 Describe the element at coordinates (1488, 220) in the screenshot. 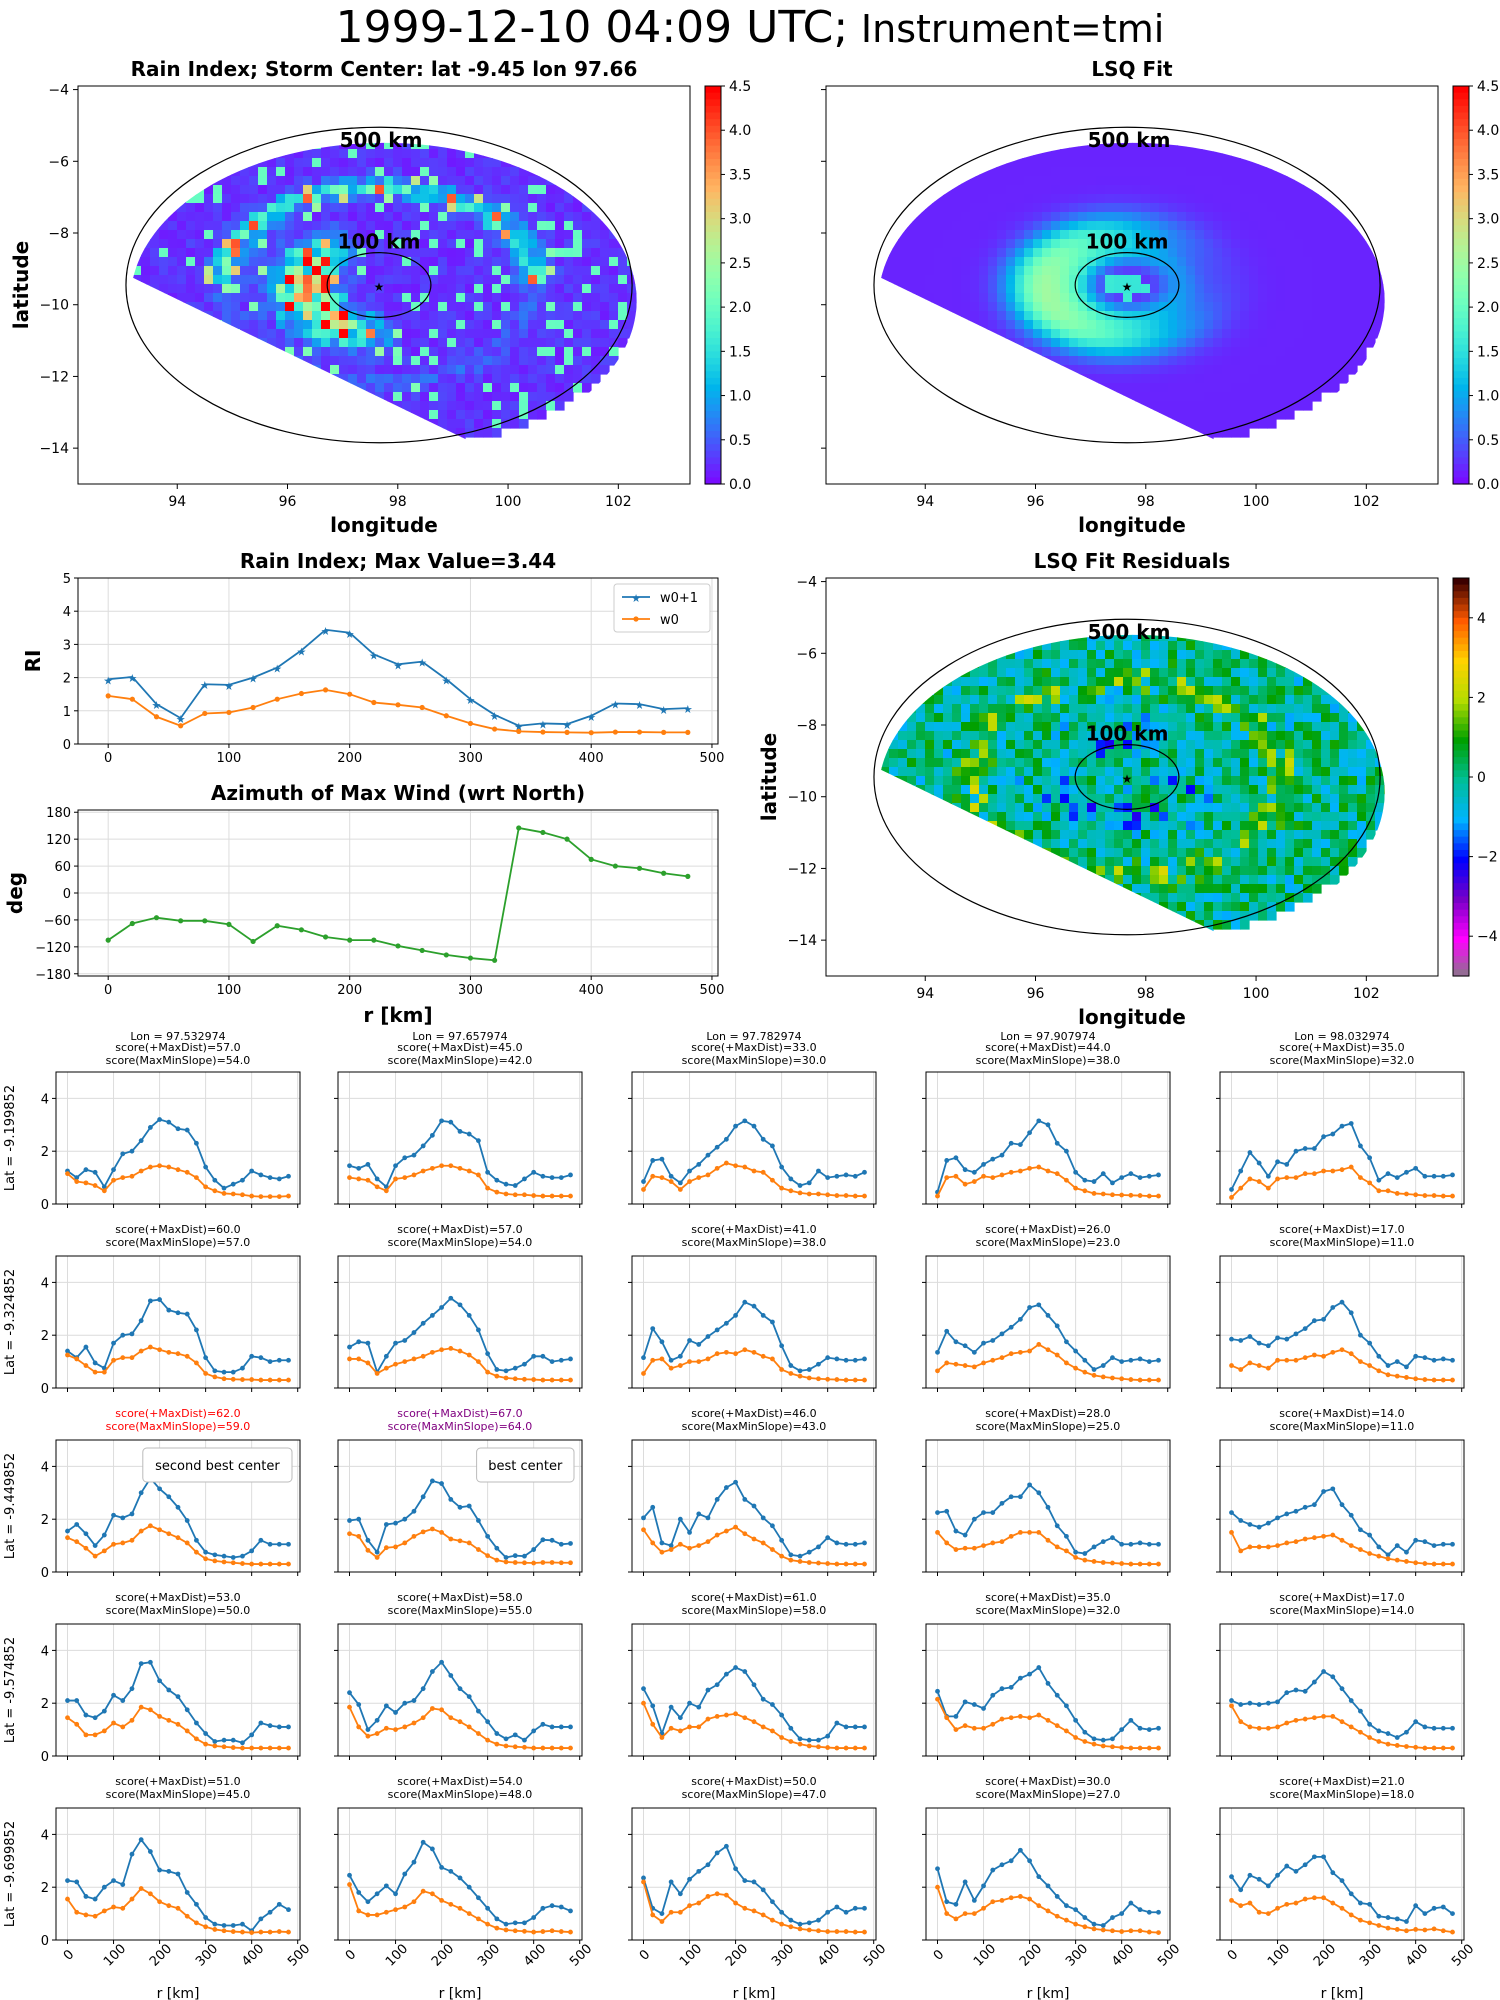

I see `colorbar-tick-label: 3.0` at that location.